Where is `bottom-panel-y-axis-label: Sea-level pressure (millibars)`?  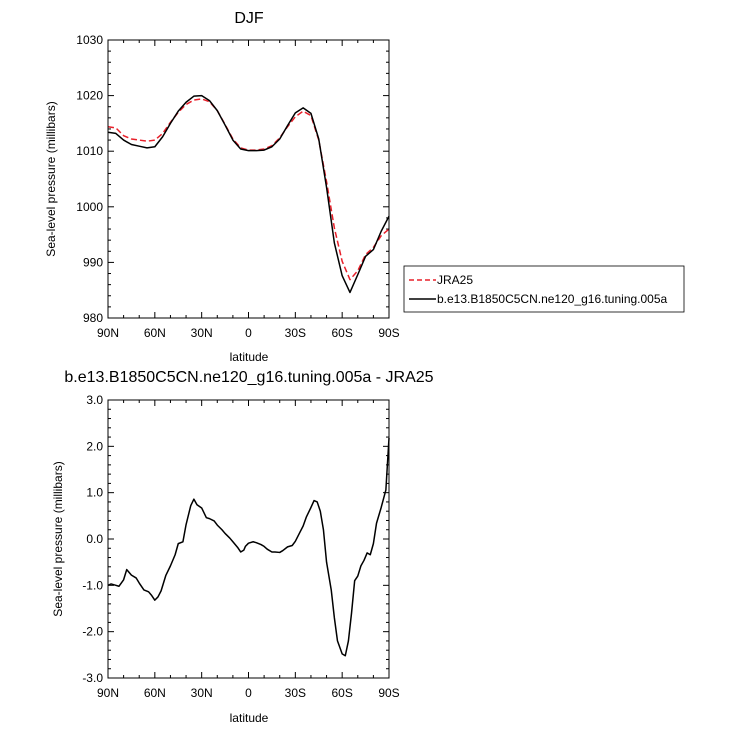
bottom-panel-y-axis-label: Sea-level pressure (millibars) is located at coordinates (58, 538).